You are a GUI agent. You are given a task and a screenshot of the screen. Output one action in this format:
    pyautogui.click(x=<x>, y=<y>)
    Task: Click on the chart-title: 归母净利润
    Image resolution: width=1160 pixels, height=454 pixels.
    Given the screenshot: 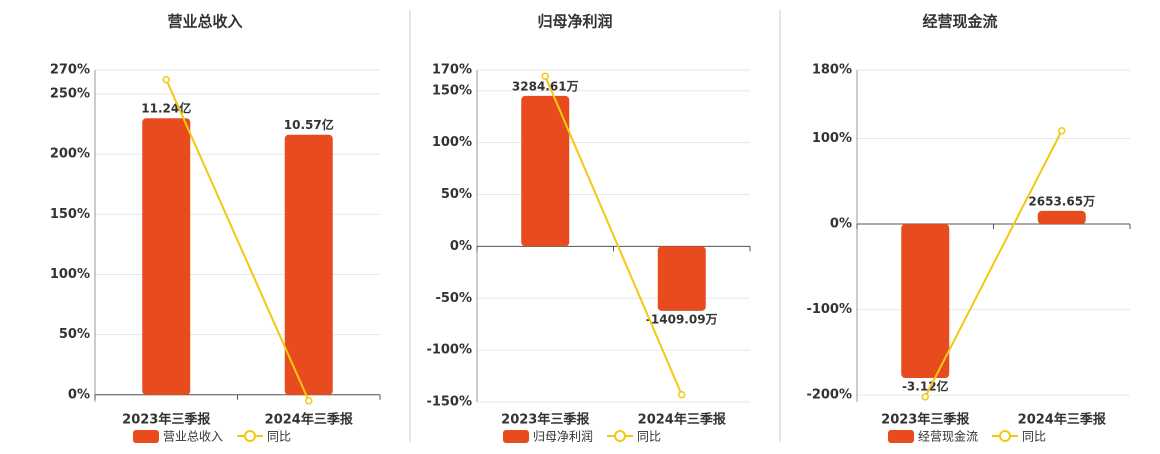 What is the action you would take?
    pyautogui.click(x=574, y=22)
    